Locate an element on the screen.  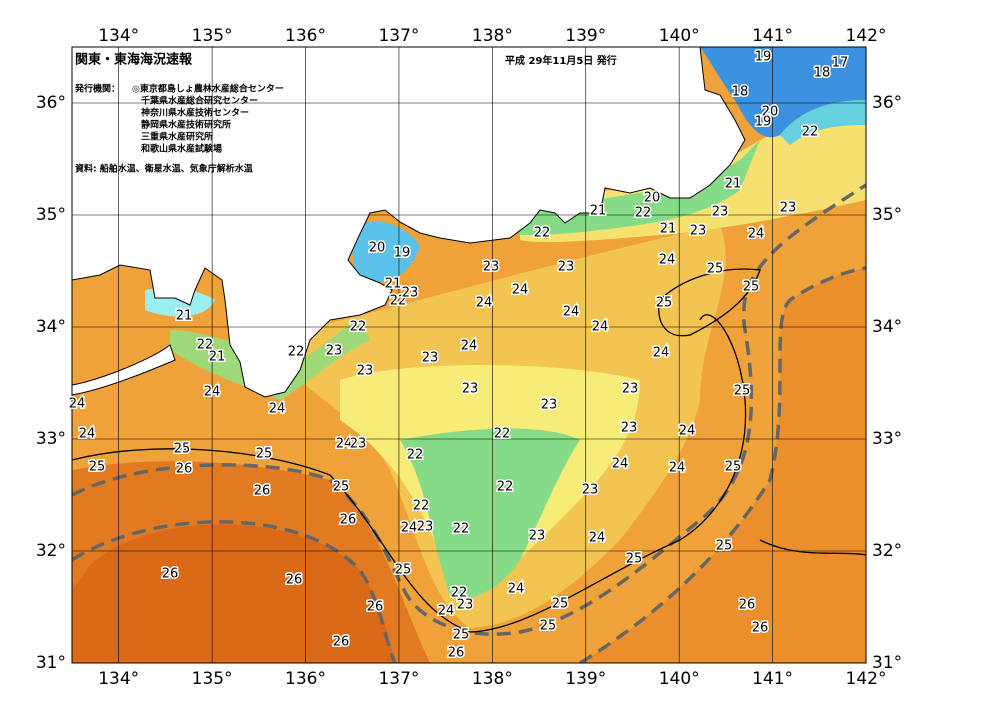
publisher-label: 発行機関： is located at coordinates (97, 89).